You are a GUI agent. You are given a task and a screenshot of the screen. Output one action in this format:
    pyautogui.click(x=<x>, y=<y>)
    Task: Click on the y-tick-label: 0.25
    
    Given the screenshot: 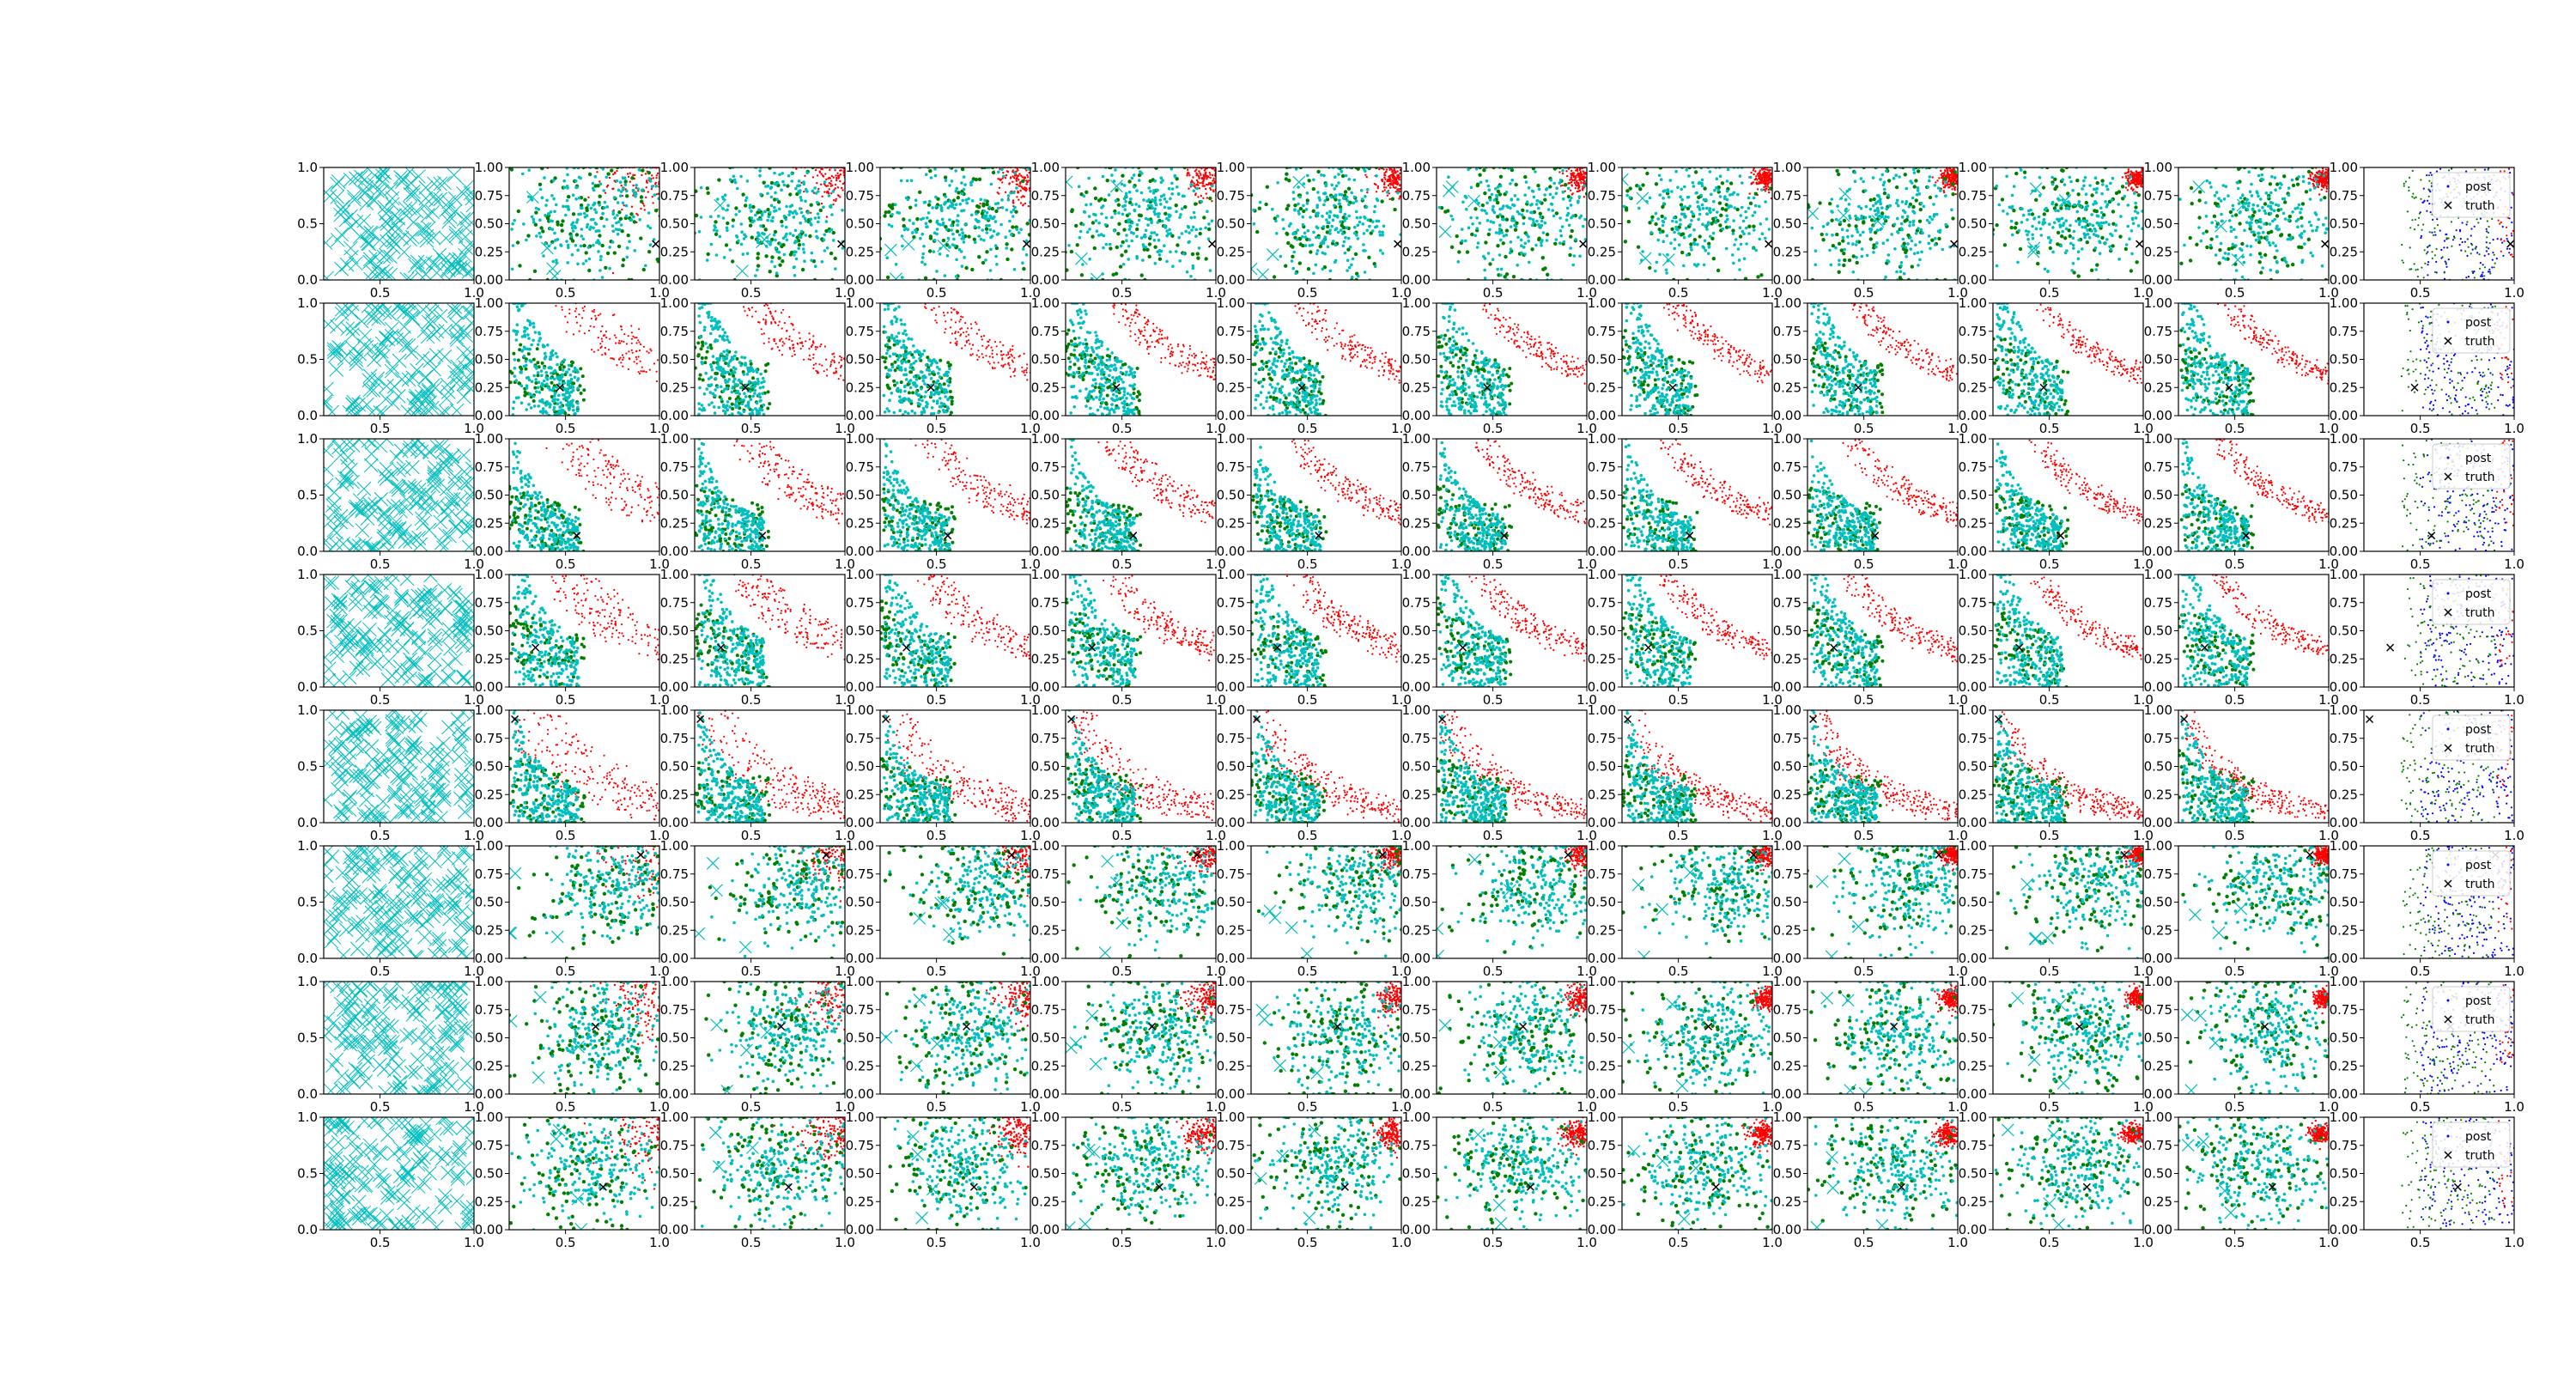 What is the action you would take?
    pyautogui.click(x=674, y=251)
    